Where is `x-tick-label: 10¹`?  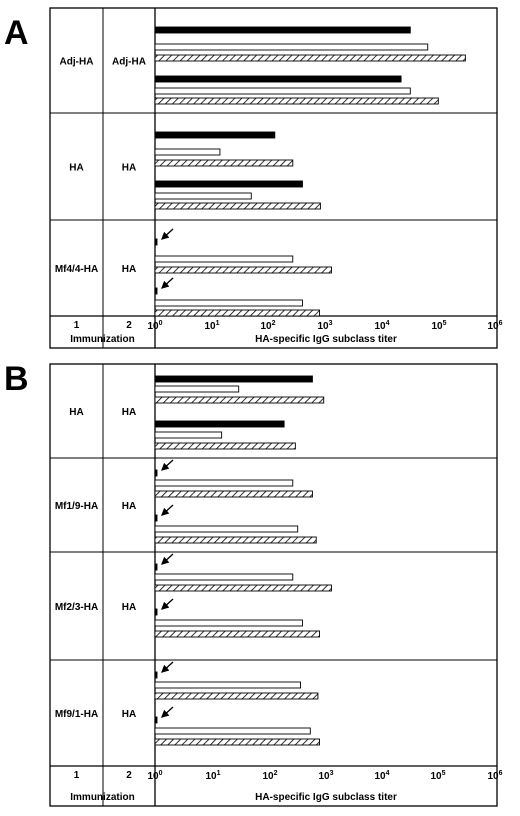 x-tick-label: 10¹ is located at coordinates (211, 326).